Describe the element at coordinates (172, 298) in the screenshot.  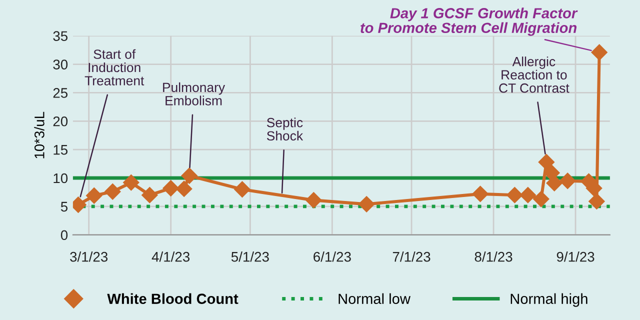
I see `legend-label: White Blood Count` at that location.